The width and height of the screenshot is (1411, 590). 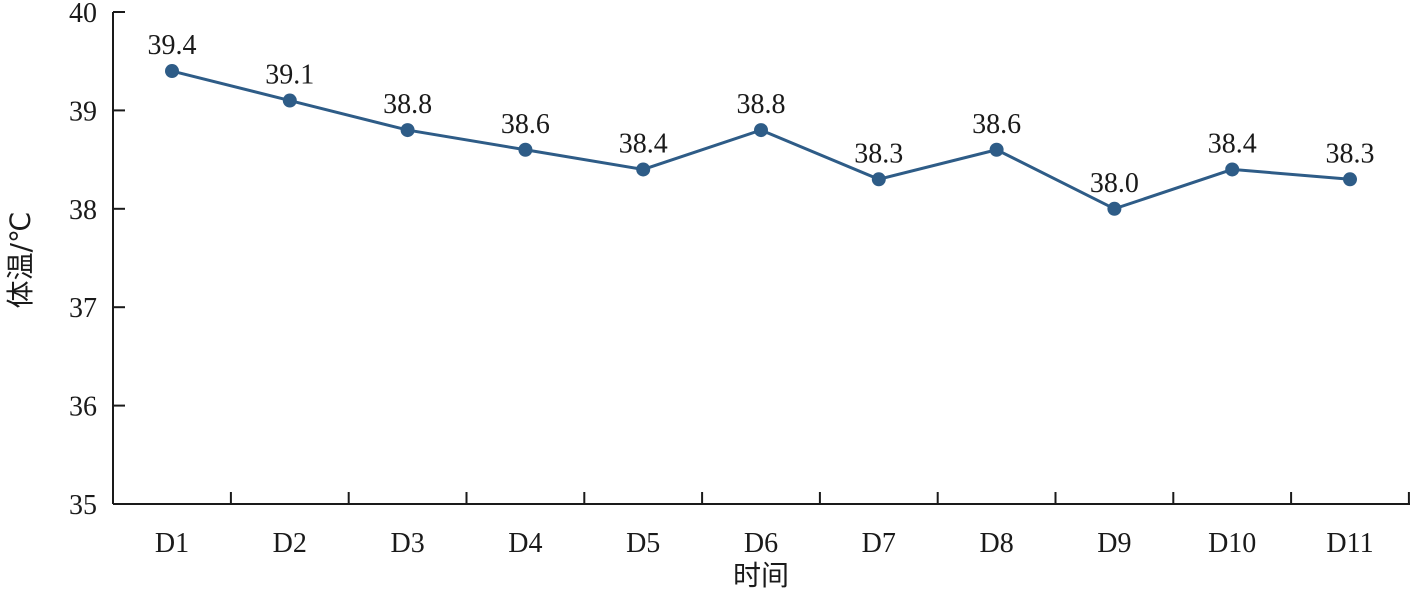 What do you see at coordinates (1349, 543) in the screenshot?
I see `x-tick-label: D11` at bounding box center [1349, 543].